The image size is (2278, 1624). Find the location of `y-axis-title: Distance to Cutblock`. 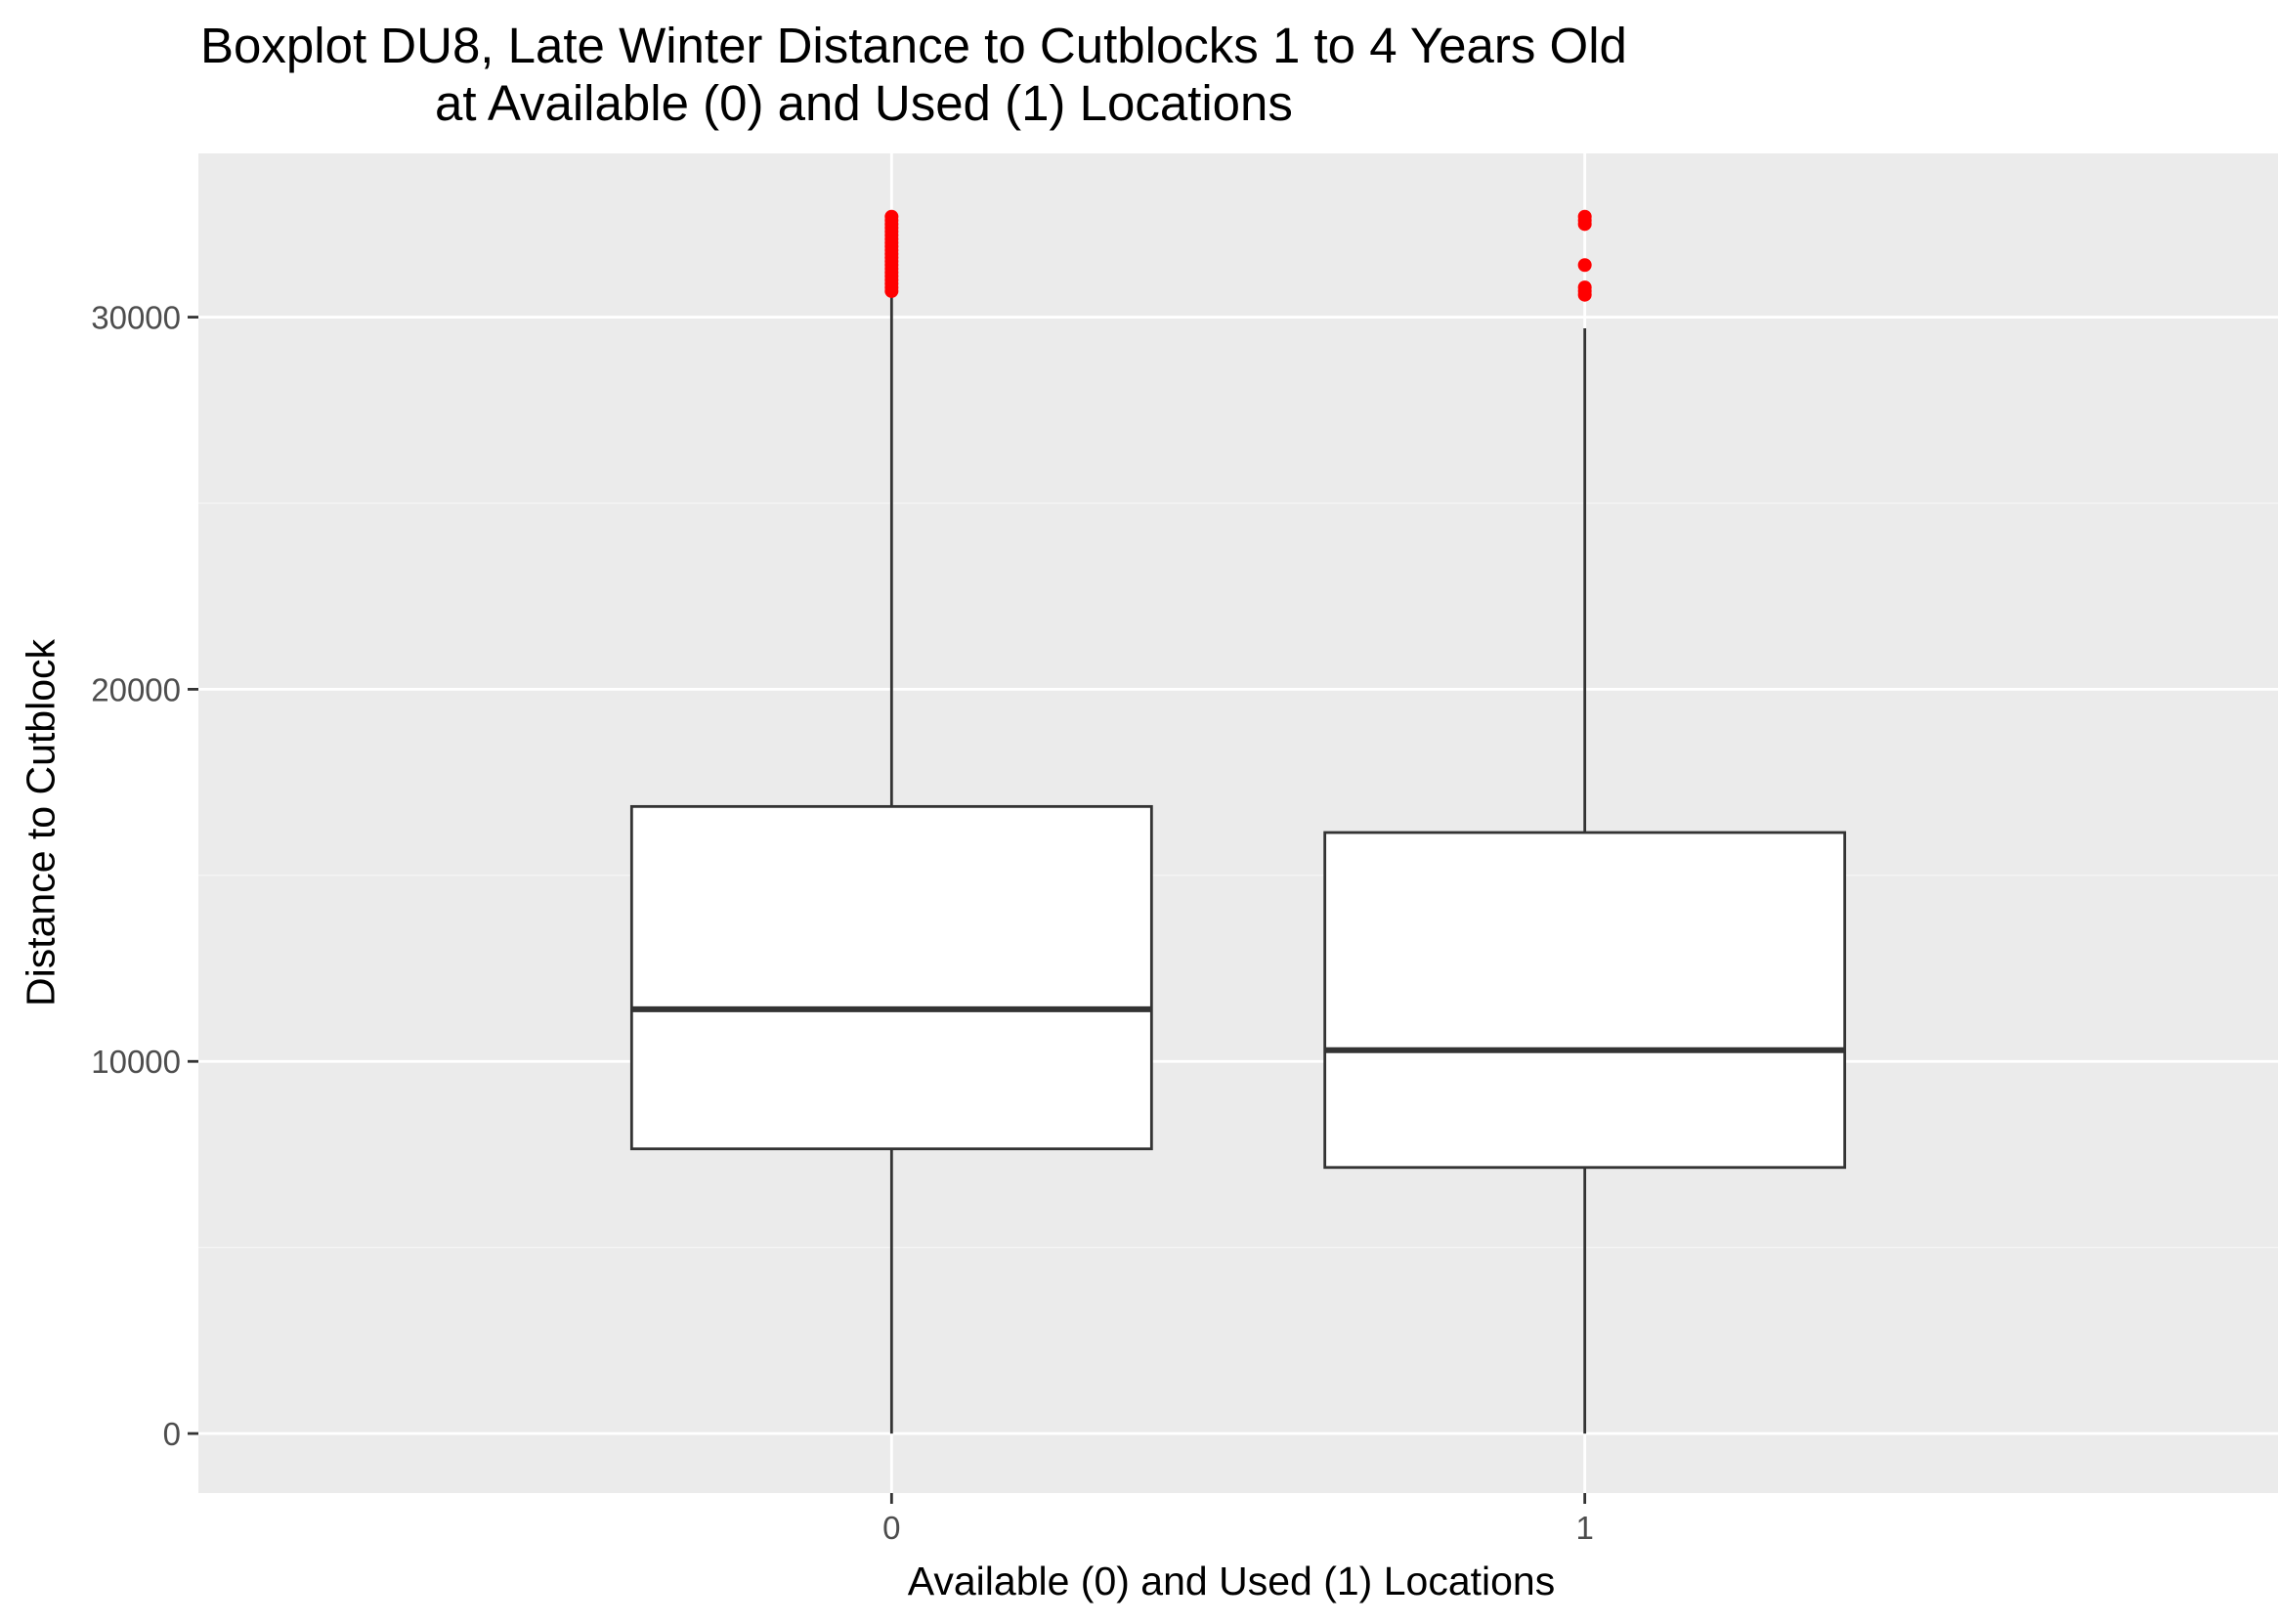

y-axis-title: Distance to Cutblock is located at coordinates (41, 823).